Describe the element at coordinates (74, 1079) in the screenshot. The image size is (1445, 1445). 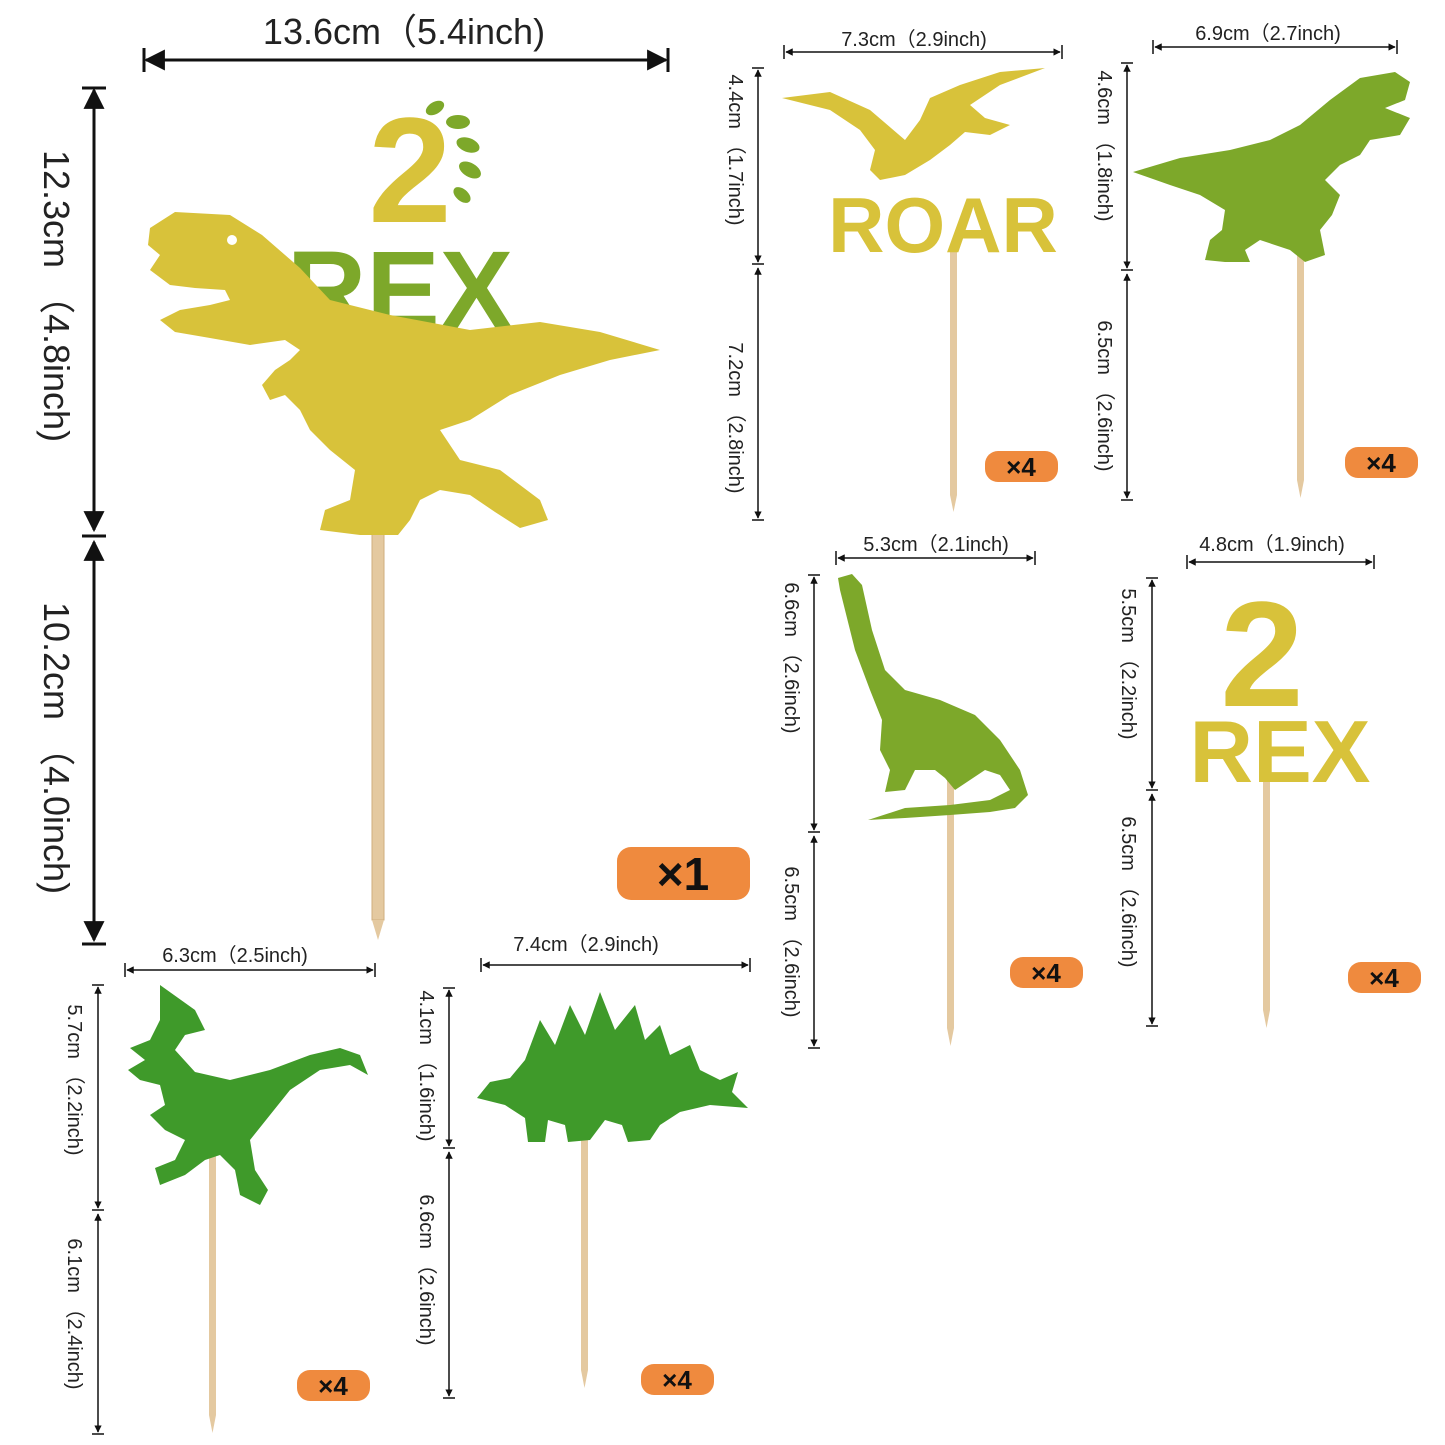
I see `raptor-top-height-label: 5.7cm （2.2inch)` at that location.